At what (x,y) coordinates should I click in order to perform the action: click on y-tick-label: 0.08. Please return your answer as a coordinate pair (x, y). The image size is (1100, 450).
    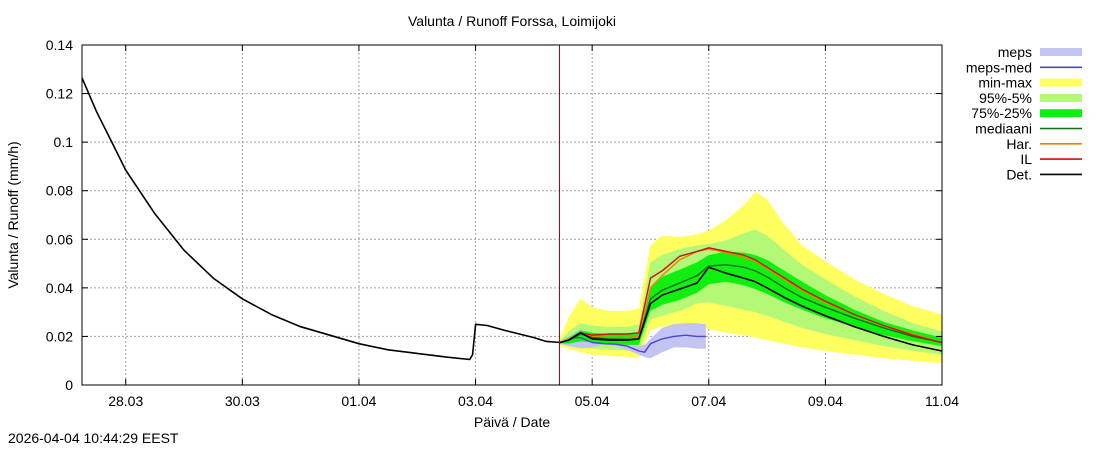
    Looking at the image, I should click on (59, 191).